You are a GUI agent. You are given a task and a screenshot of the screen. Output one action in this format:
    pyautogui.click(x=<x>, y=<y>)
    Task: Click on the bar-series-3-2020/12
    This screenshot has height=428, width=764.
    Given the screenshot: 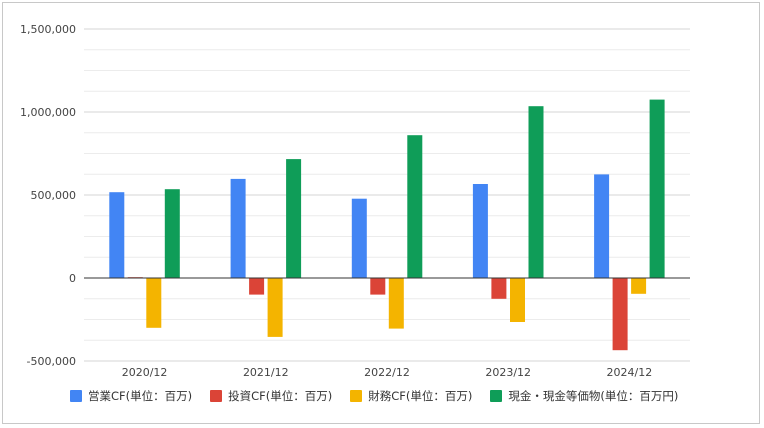 What is the action you would take?
    pyautogui.click(x=172, y=233)
    